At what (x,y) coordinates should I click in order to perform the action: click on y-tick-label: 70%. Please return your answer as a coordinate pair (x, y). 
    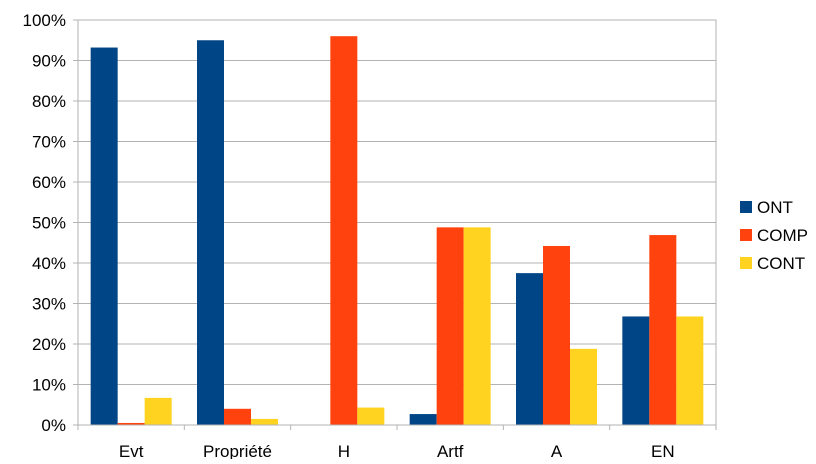
    Looking at the image, I should click on (49, 142).